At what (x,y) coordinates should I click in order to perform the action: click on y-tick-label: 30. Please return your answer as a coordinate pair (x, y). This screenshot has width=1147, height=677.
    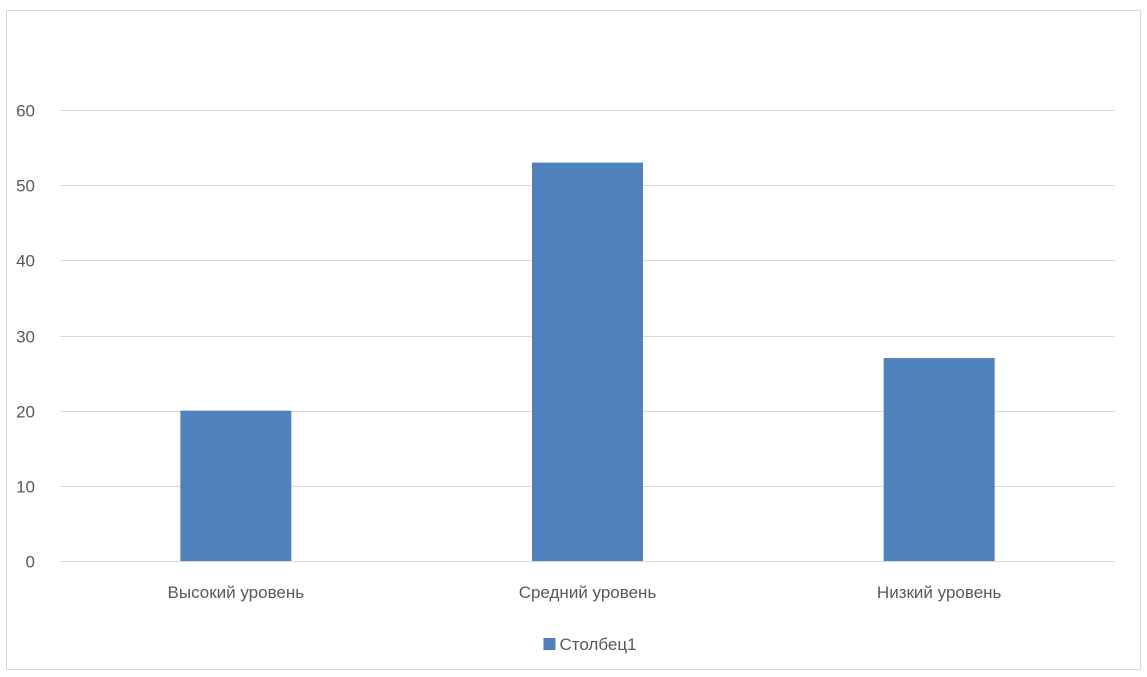
    Looking at the image, I should click on (25, 337).